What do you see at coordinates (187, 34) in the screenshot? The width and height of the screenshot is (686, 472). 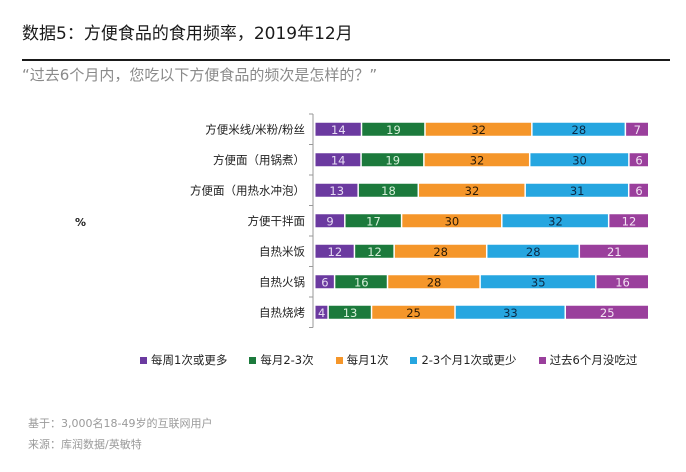 I see `chart-title: 数据5：方便食品的食用频率，2019年12月` at bounding box center [187, 34].